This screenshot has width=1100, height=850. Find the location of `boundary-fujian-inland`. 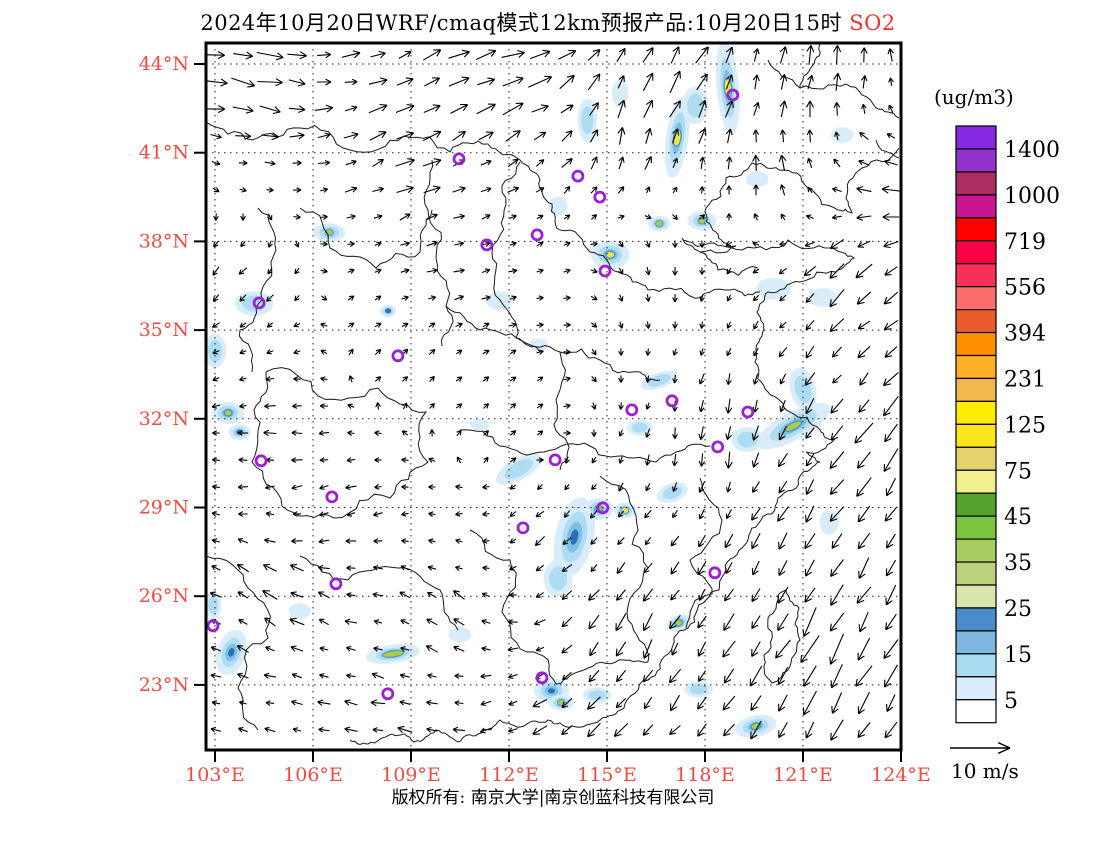

boundary-fujian-inland is located at coordinates (704, 553).